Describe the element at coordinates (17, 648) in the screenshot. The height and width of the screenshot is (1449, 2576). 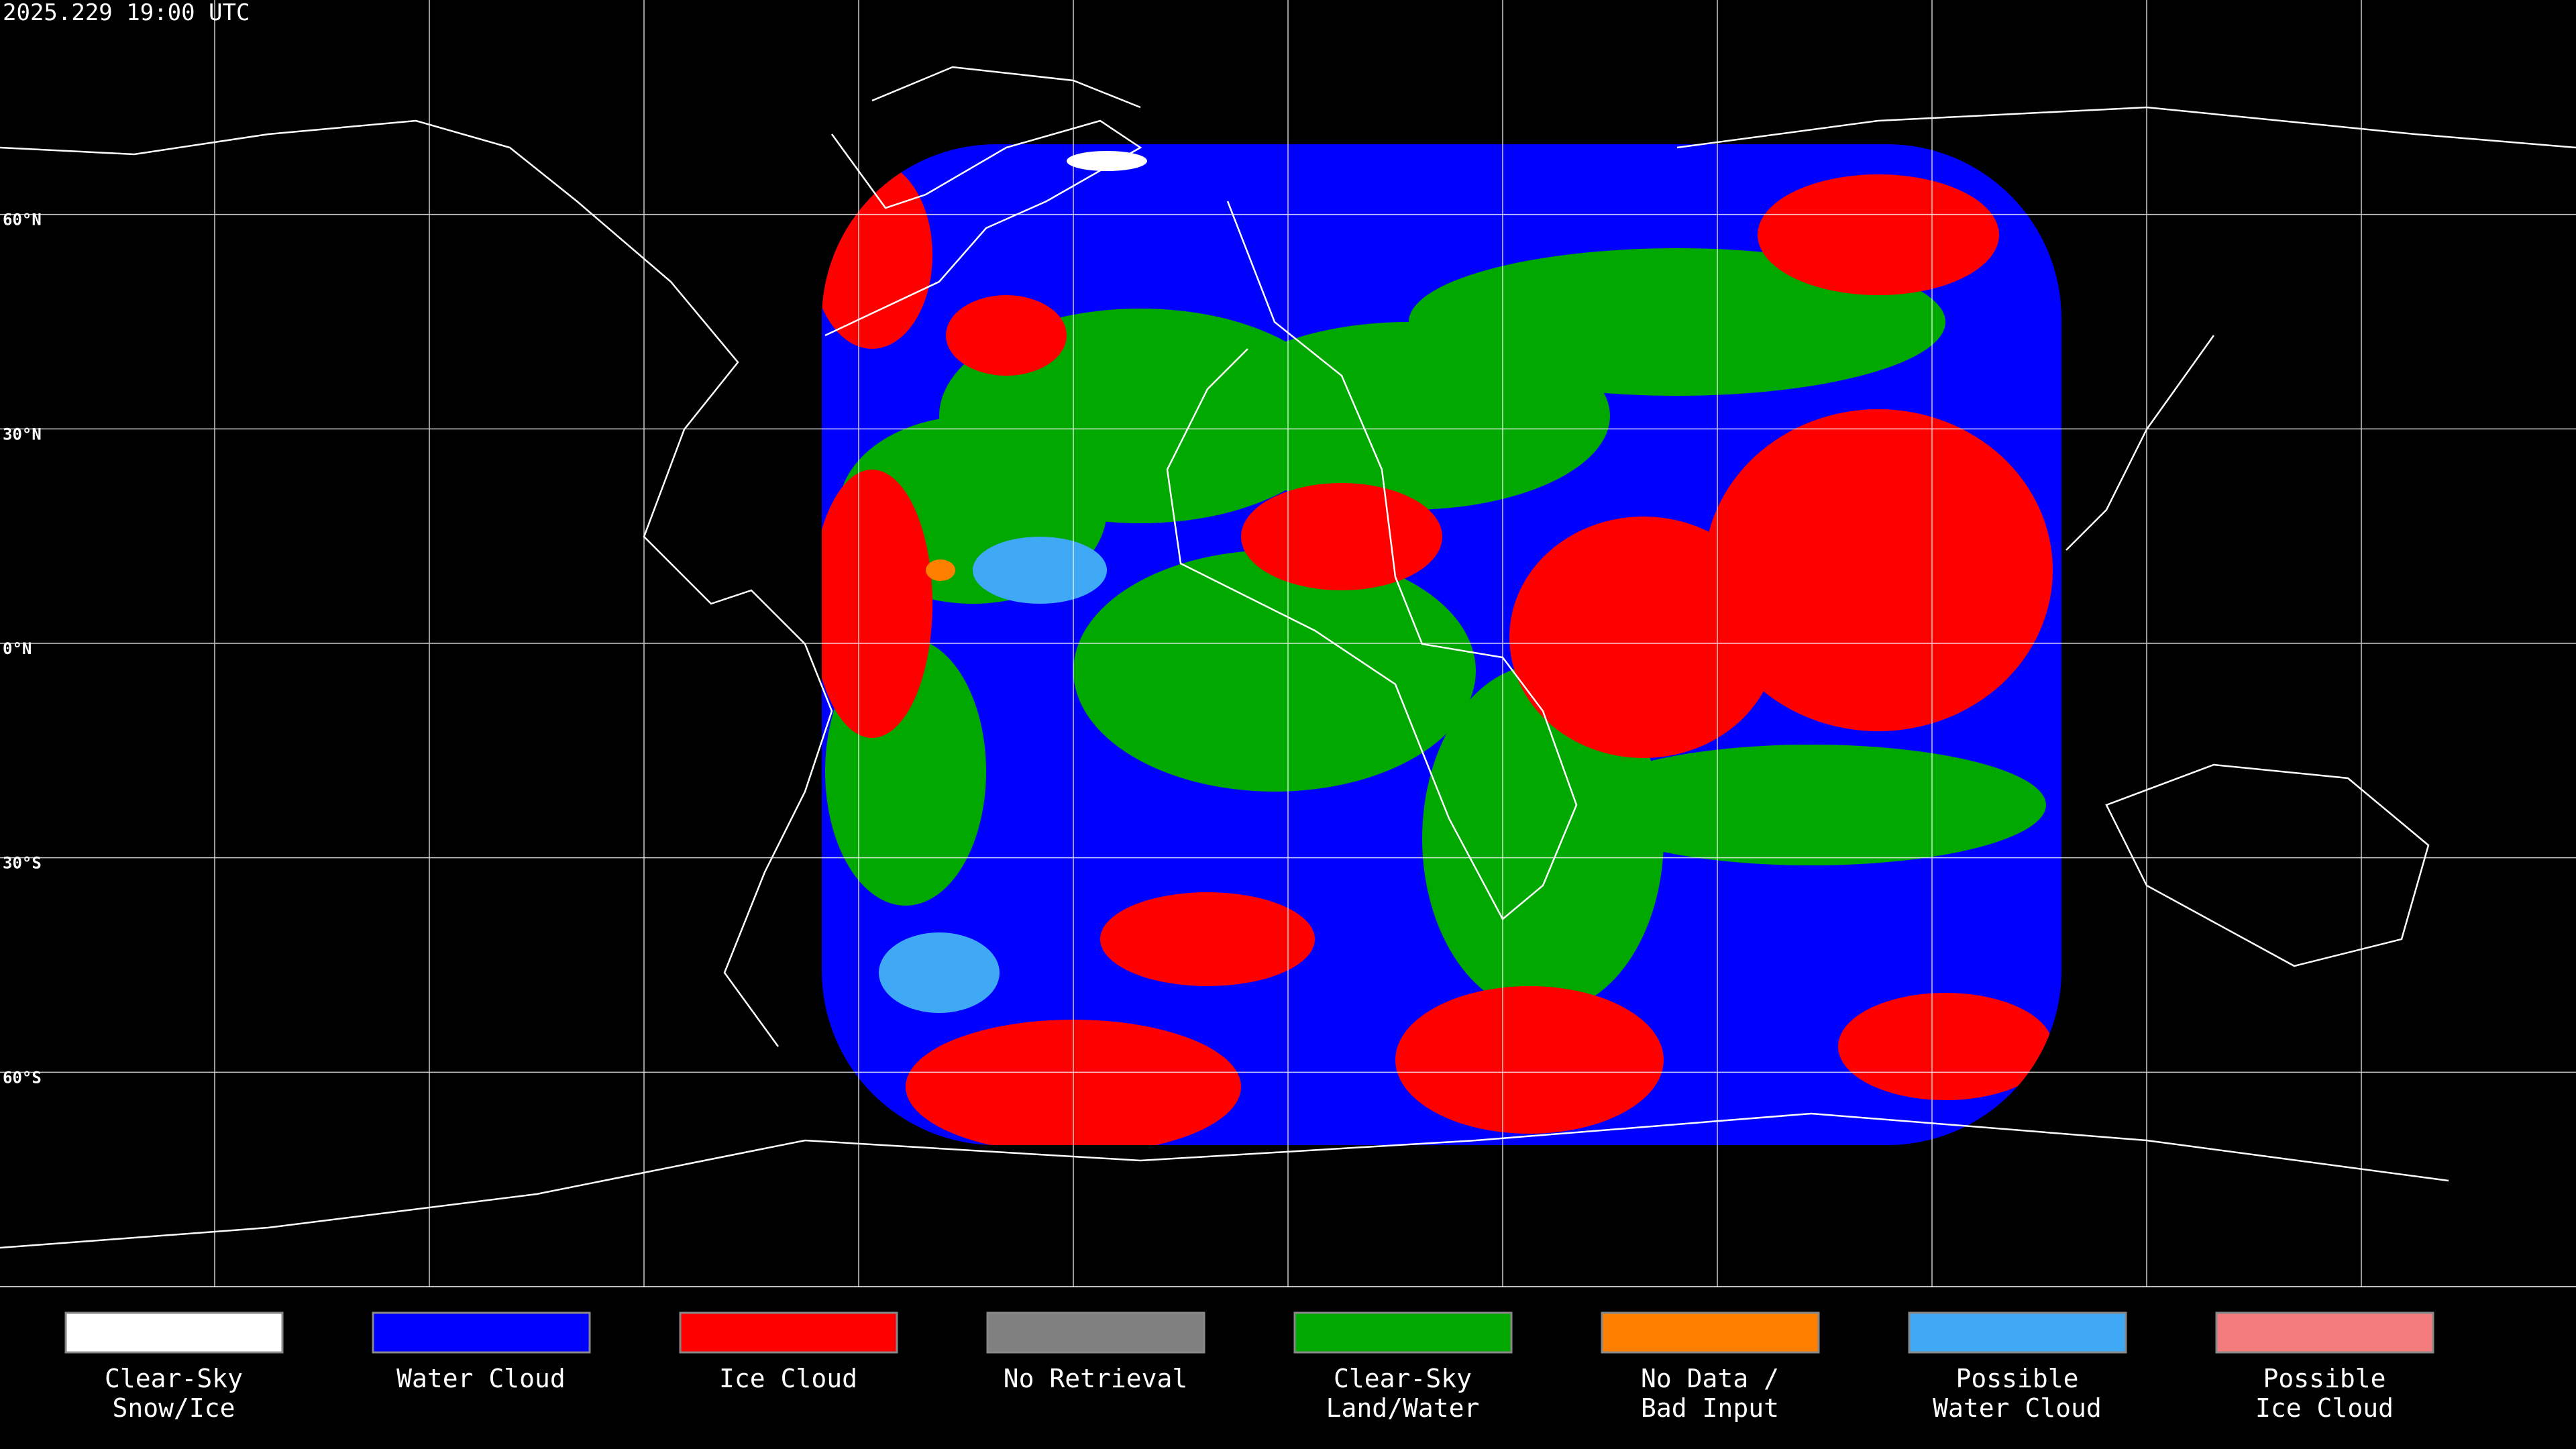
I see `latitude-label: 0°N` at that location.